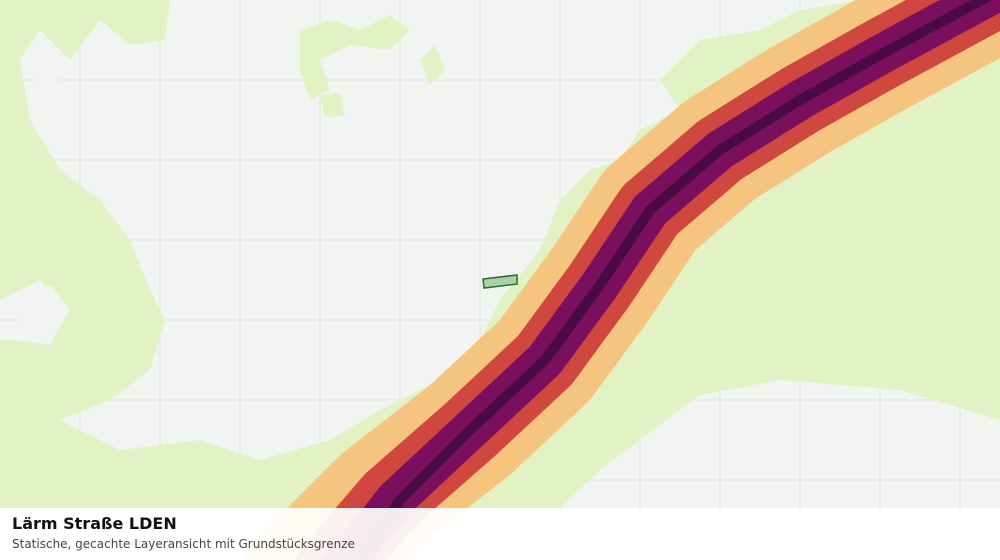 The image size is (1000, 560). What do you see at coordinates (500, 281) in the screenshot?
I see `parcel-boundary` at bounding box center [500, 281].